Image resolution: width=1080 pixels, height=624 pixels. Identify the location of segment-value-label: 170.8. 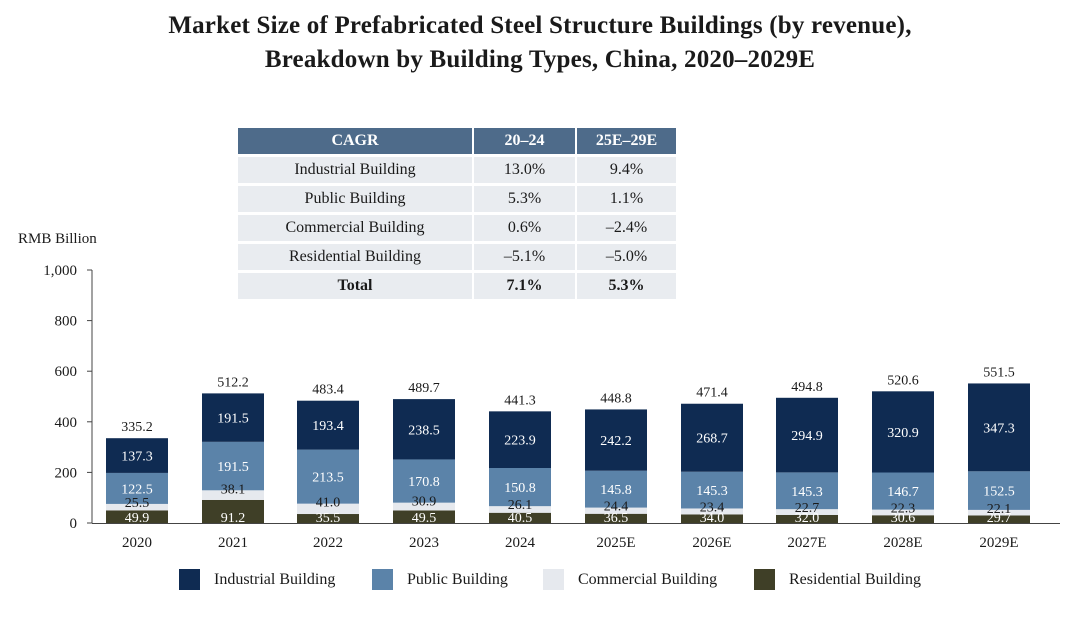
(424, 482).